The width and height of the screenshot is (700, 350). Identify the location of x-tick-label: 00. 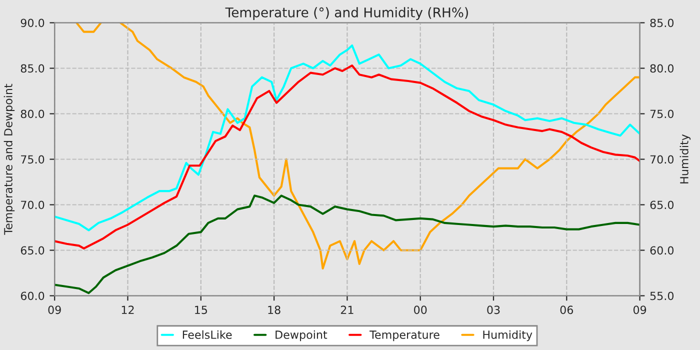
(420, 310).